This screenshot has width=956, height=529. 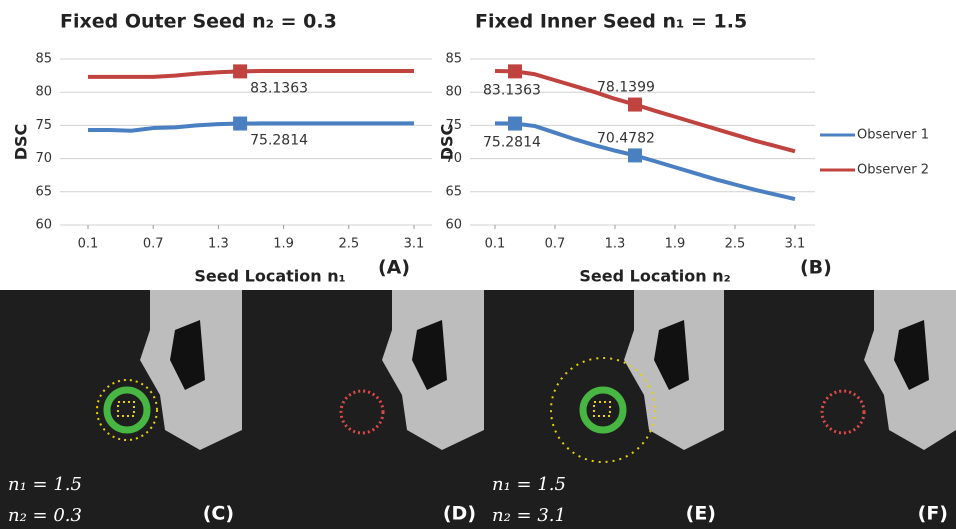 I want to click on panel-annotation: n₂ = 3.1, so click(x=529, y=515).